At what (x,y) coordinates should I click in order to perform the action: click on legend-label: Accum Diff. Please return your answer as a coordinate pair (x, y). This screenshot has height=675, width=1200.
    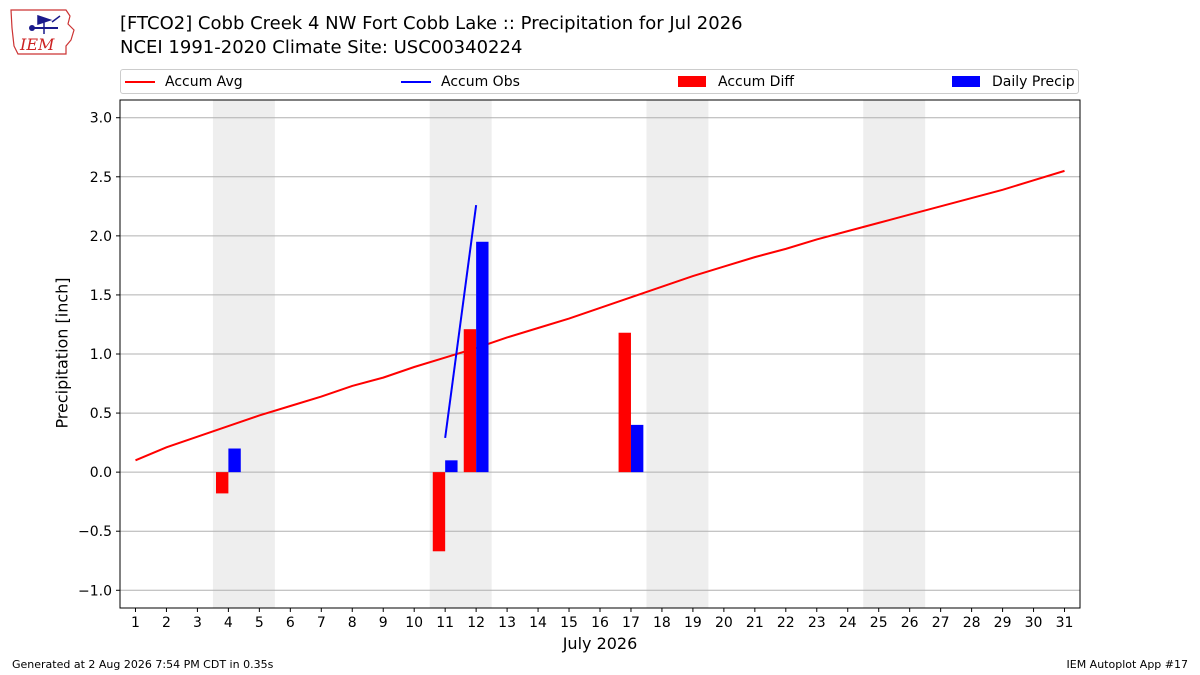
    Looking at the image, I should click on (756, 82).